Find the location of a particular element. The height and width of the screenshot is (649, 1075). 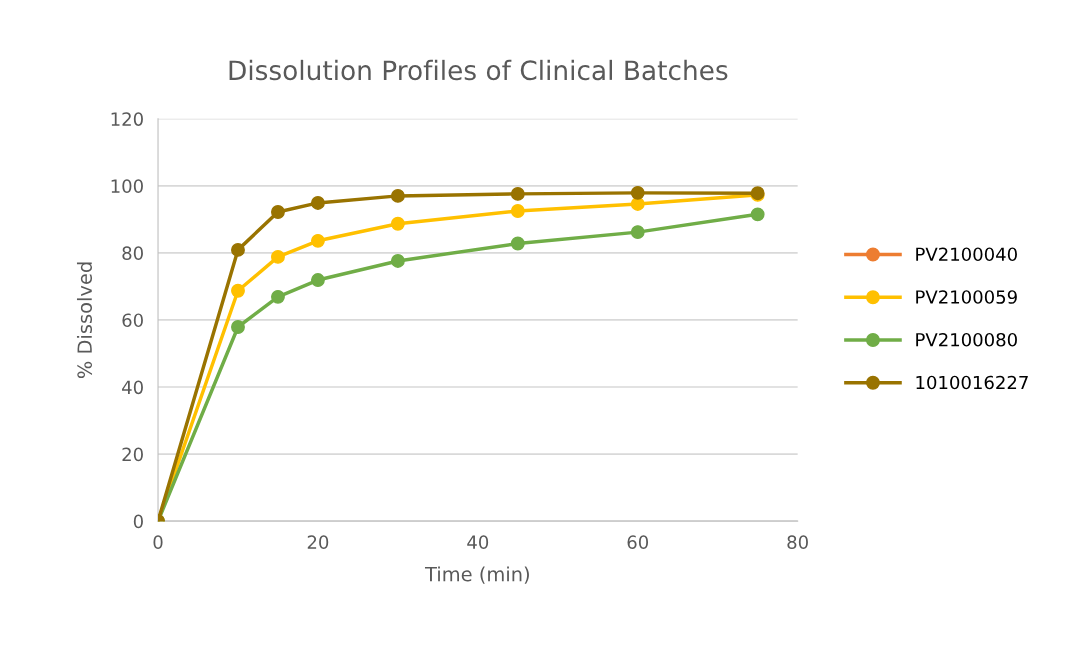

y-tick-label: 0 is located at coordinates (138, 521).